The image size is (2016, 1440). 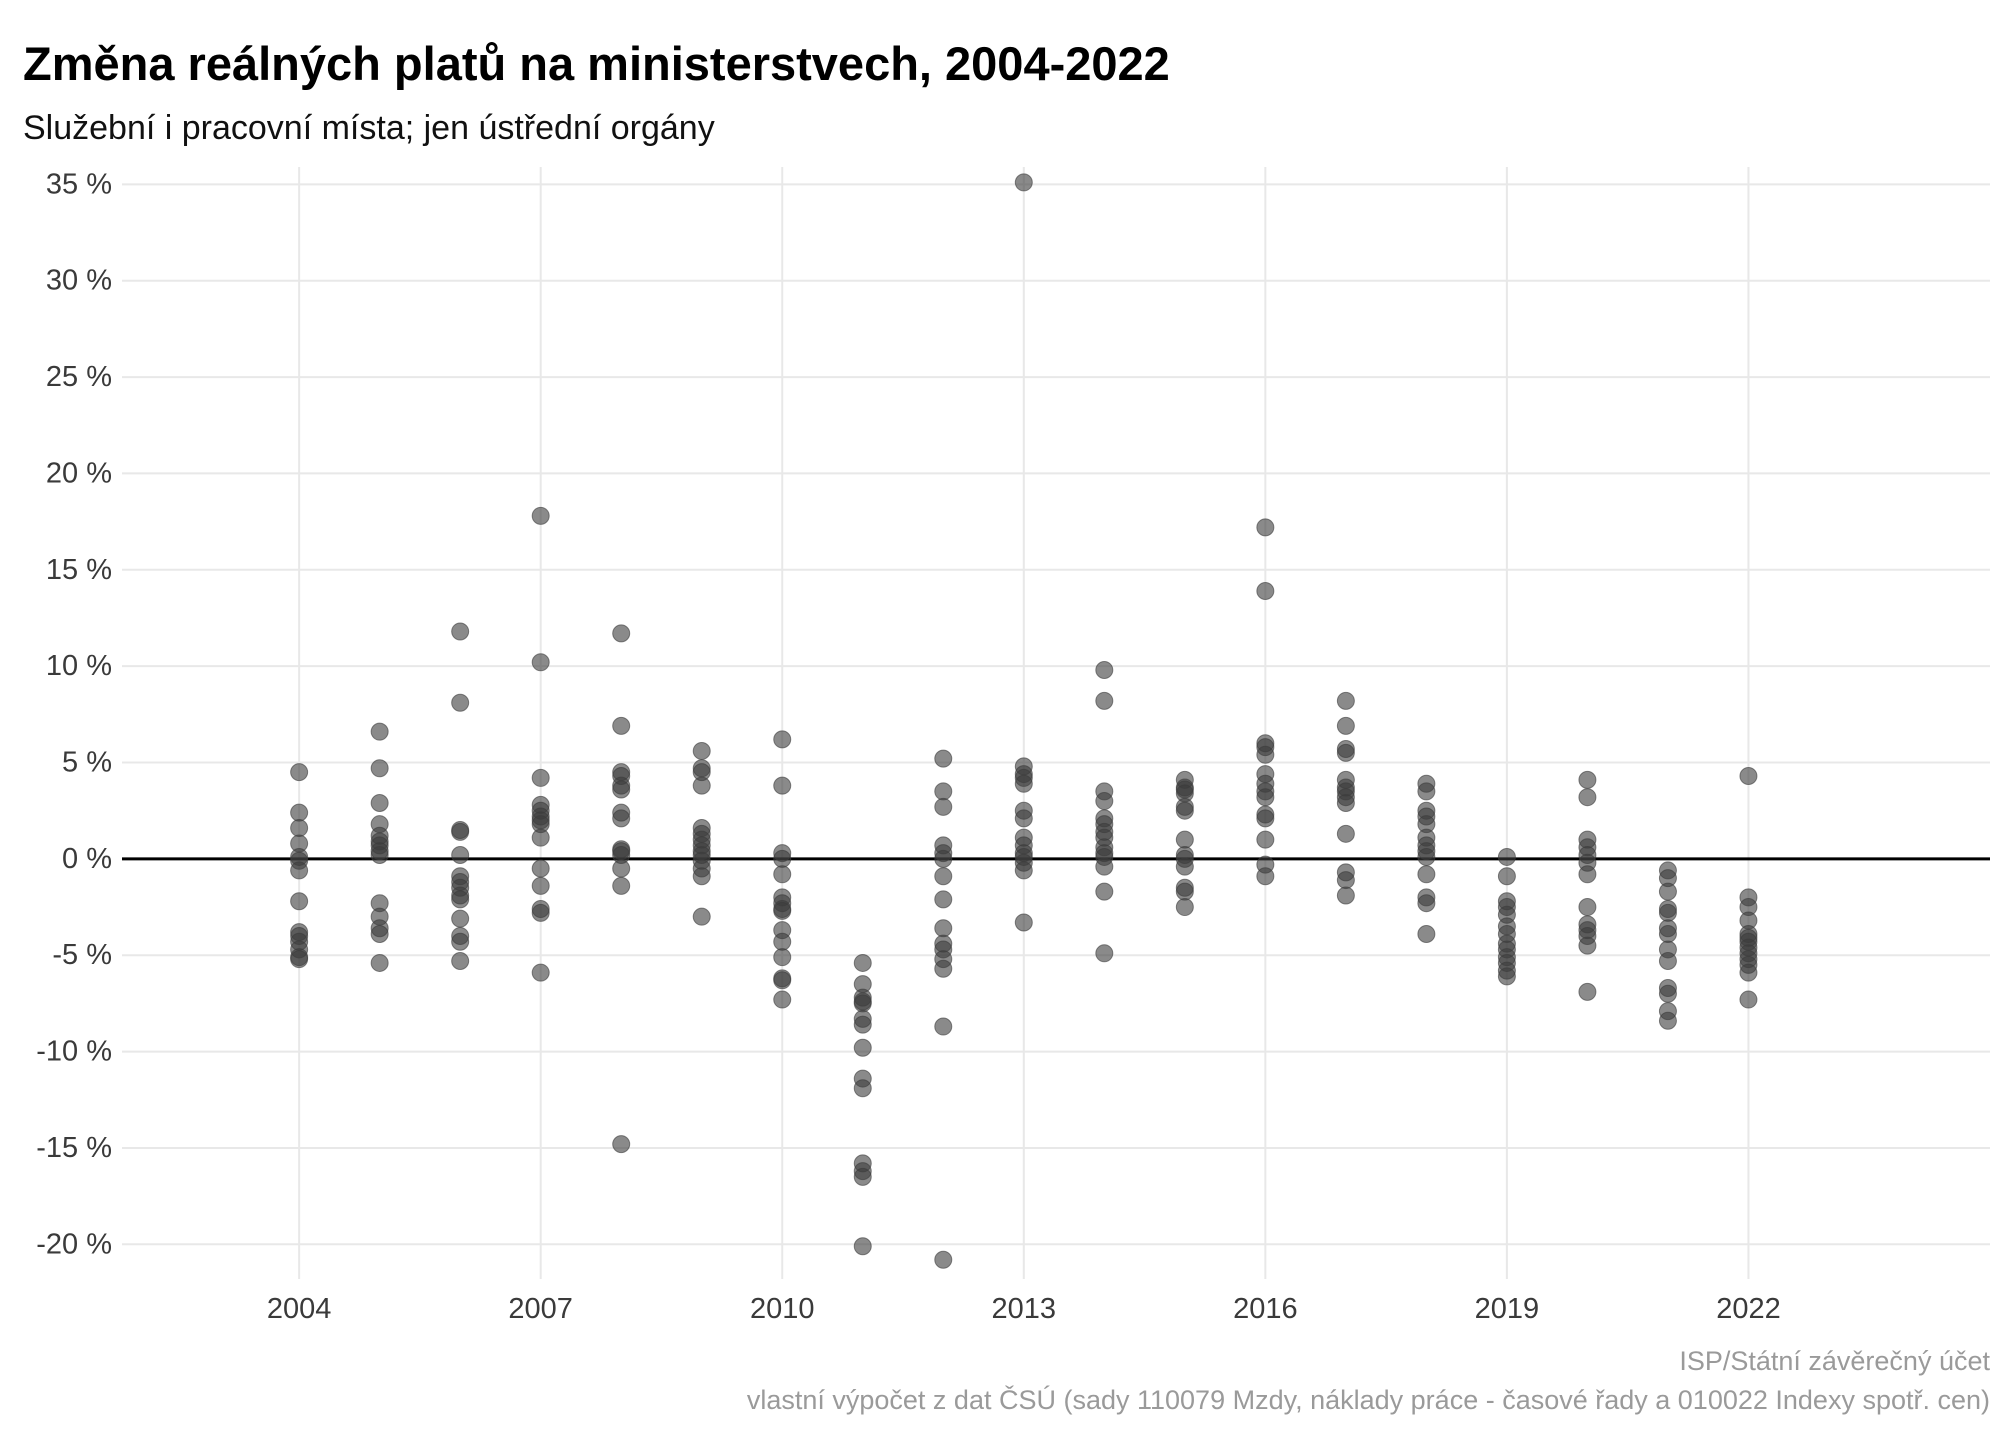 I want to click on x-tick-label: 2004, so click(x=299, y=1309).